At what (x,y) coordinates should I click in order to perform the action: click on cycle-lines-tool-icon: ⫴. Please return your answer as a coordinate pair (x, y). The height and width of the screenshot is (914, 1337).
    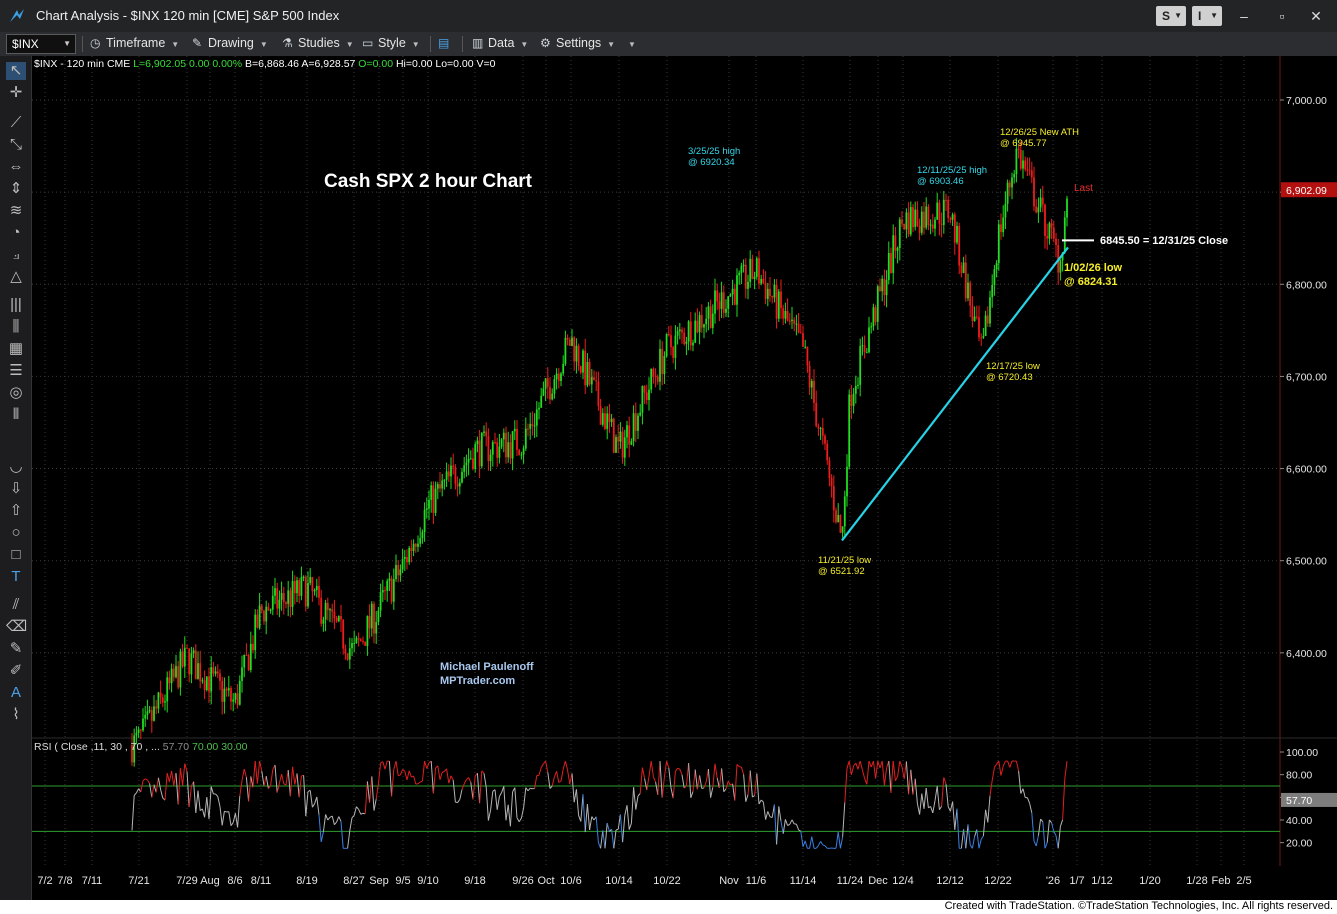
    Looking at the image, I should click on (16, 414).